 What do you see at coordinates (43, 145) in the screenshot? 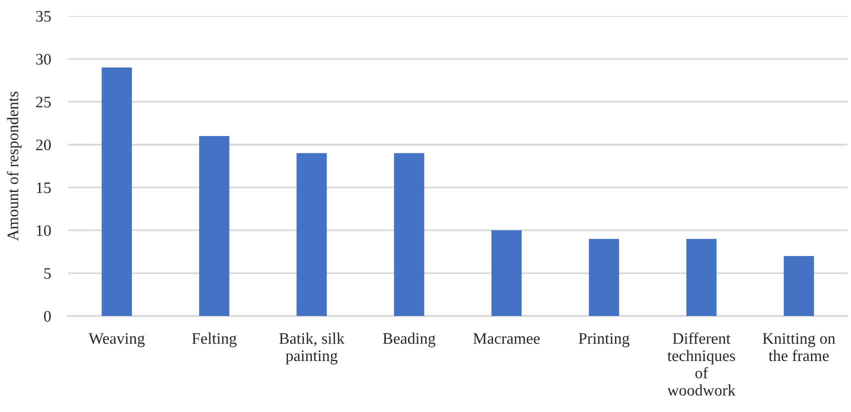
I see `y-tick-label: 20` at bounding box center [43, 145].